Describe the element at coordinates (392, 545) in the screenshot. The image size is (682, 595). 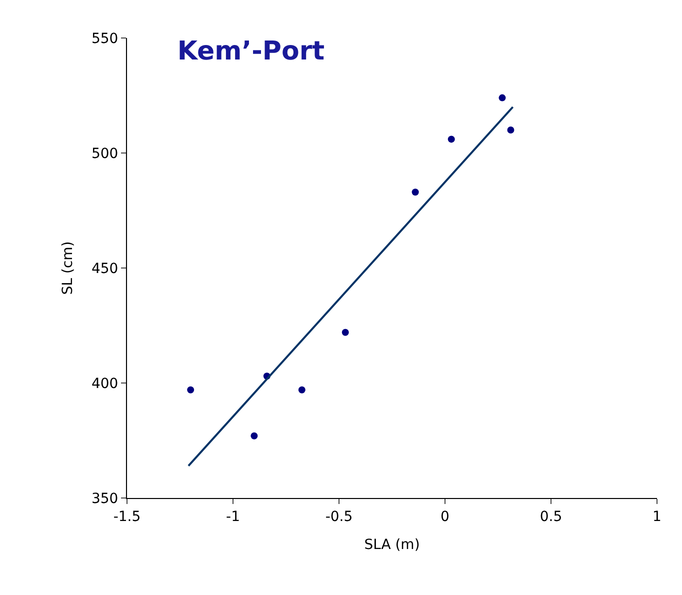
I see `x-axis-title: SLA (m)` at that location.